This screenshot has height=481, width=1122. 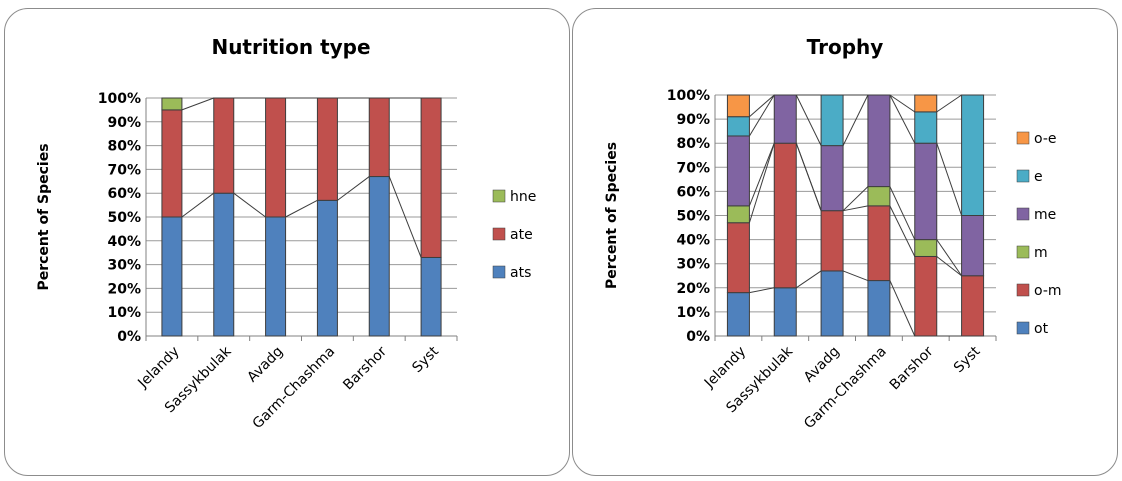 I want to click on bar-segment-e-jelandy, so click(x=738, y=126).